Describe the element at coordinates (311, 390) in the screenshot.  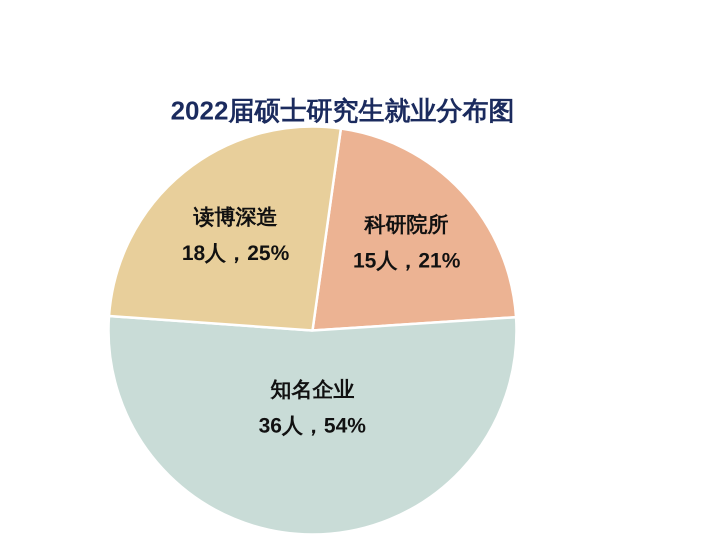
I see `slice-label: 知名企业` at that location.